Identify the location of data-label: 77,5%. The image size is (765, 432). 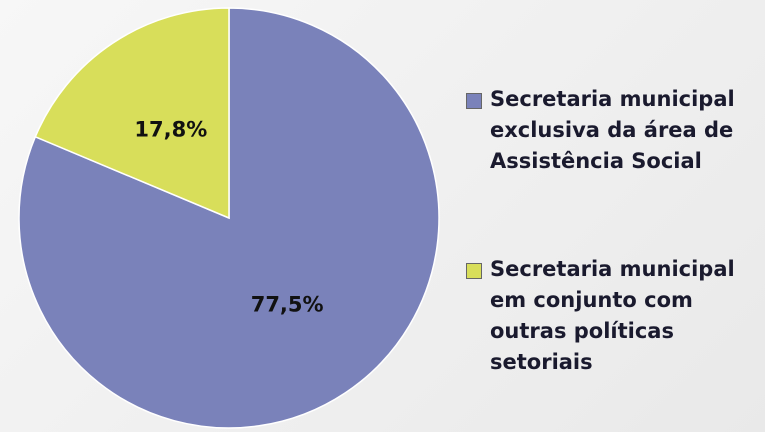
(287, 304).